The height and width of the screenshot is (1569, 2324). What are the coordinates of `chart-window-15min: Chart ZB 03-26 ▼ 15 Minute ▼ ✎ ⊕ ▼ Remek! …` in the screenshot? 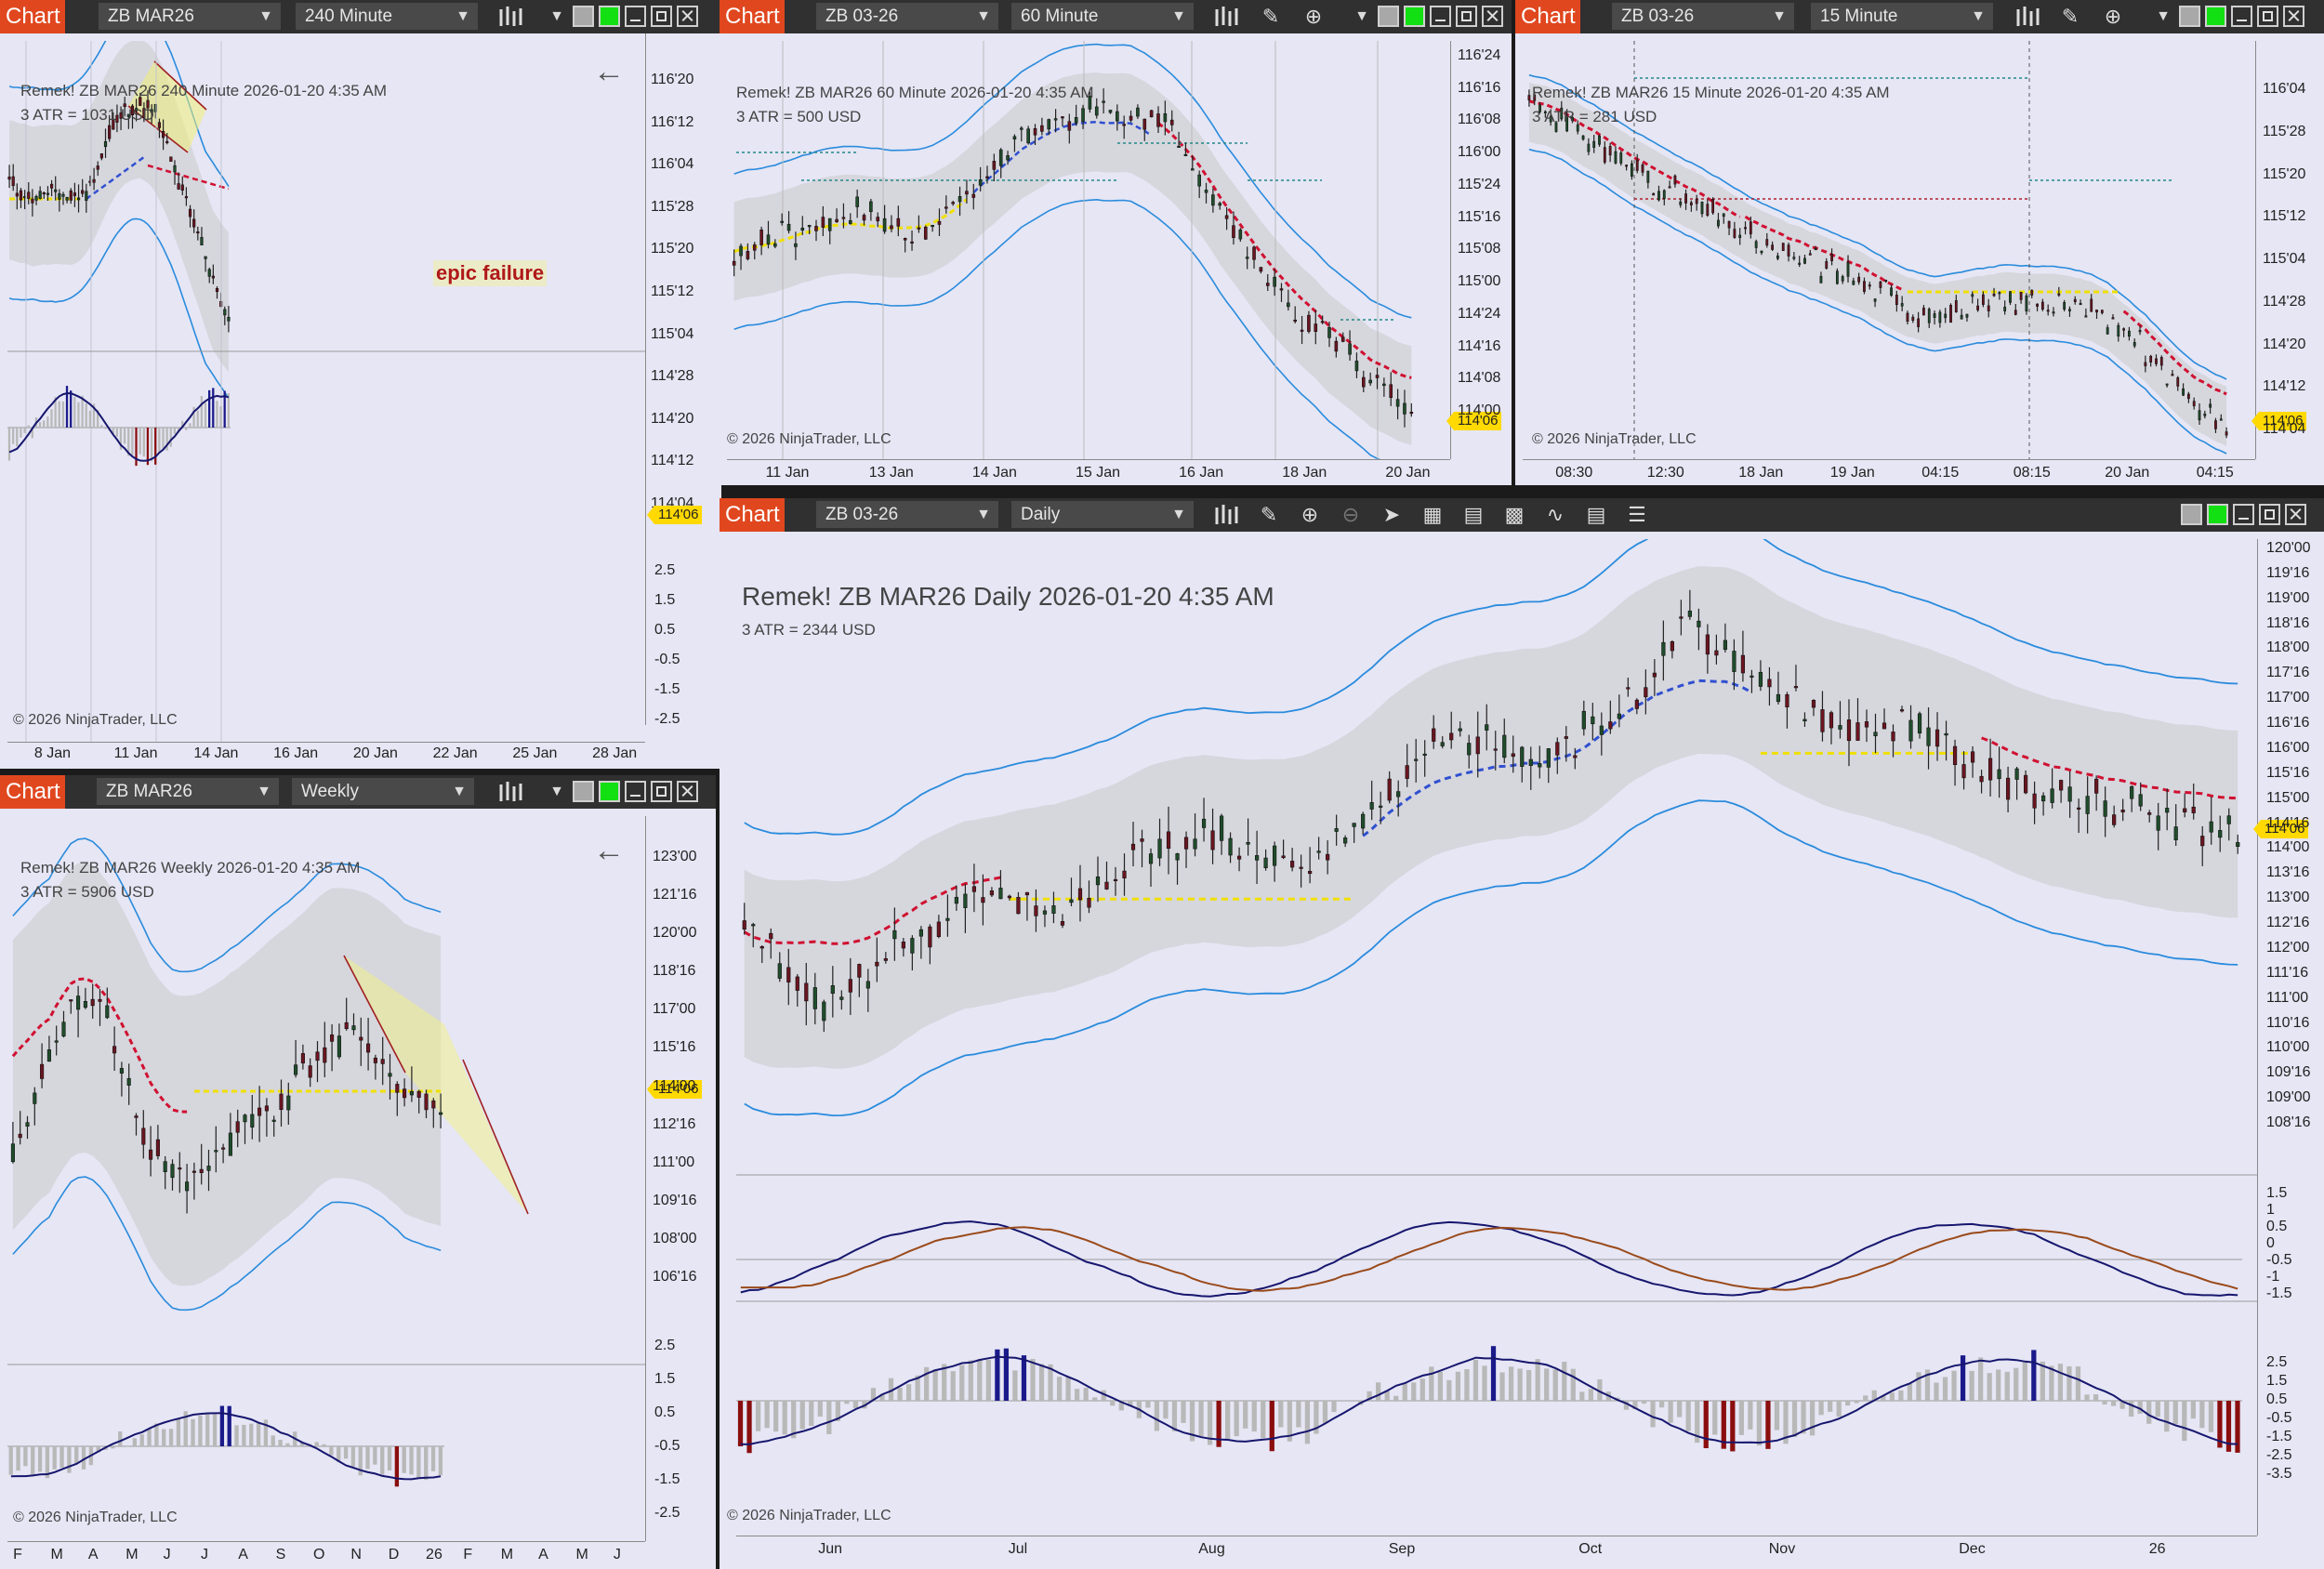 It's located at (1919, 242).